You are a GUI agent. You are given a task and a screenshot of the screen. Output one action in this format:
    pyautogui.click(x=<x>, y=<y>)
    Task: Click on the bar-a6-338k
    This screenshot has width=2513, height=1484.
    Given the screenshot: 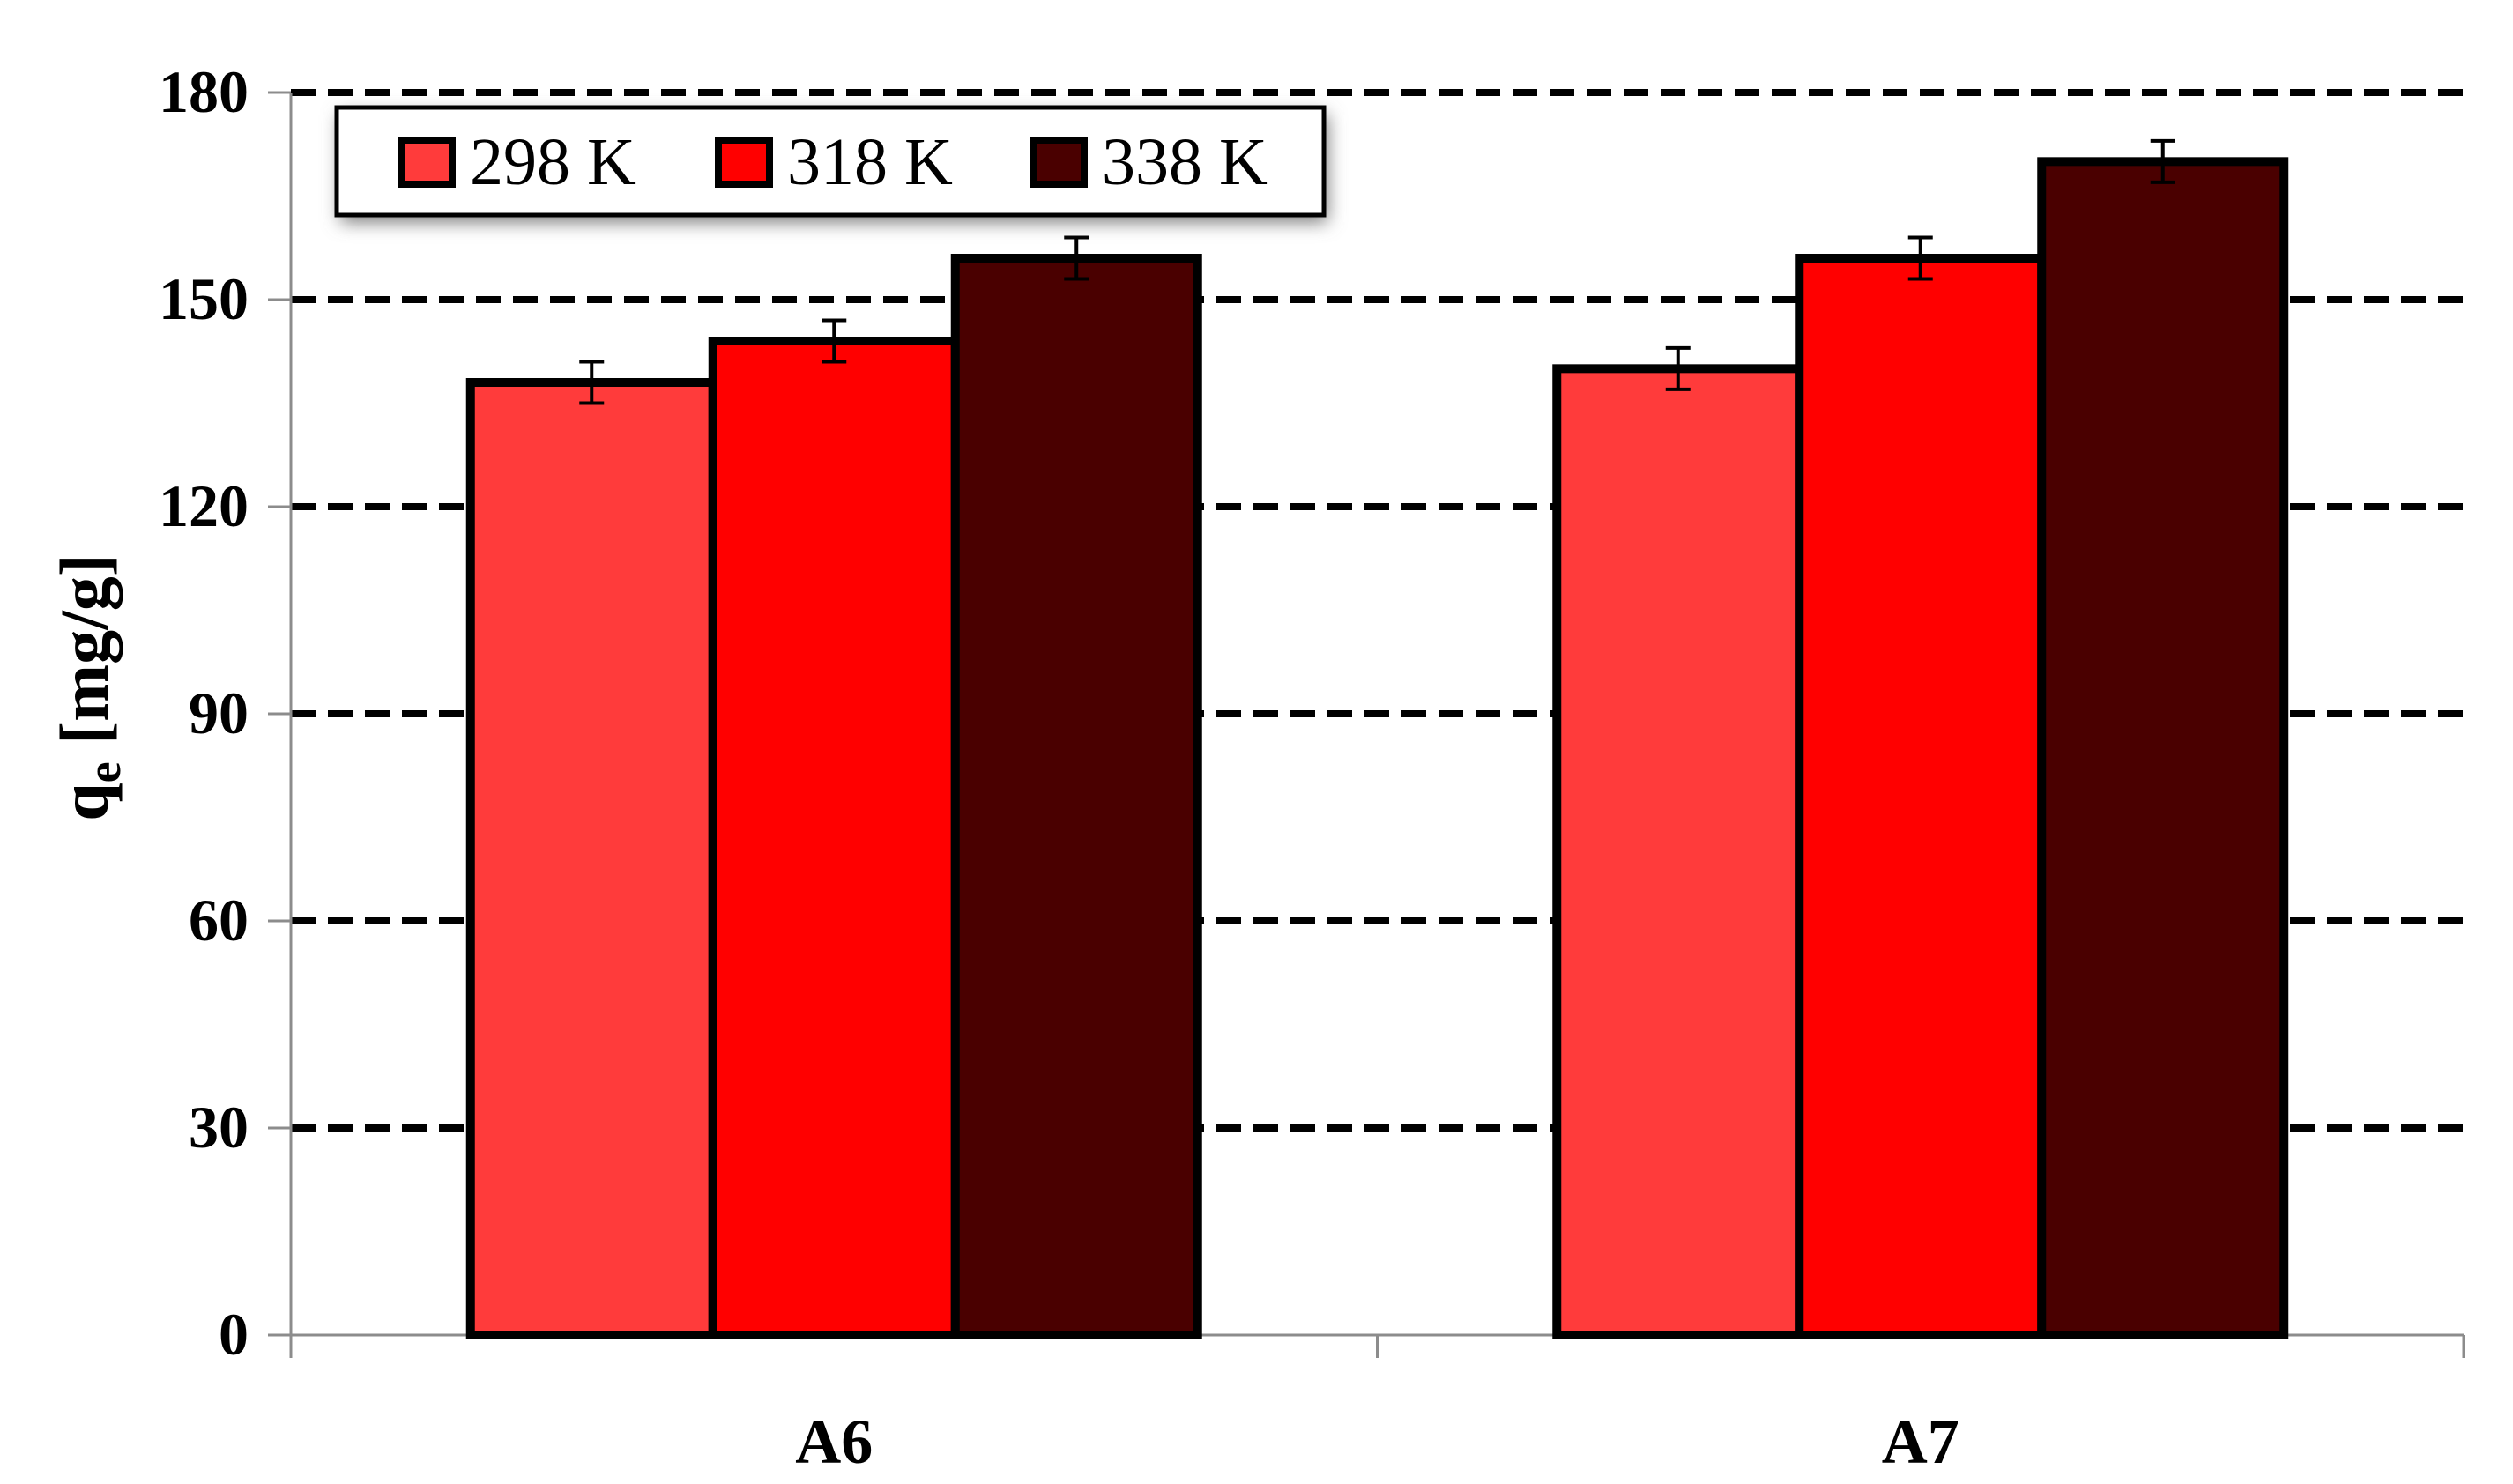 What is the action you would take?
    pyautogui.click(x=1076, y=796)
    